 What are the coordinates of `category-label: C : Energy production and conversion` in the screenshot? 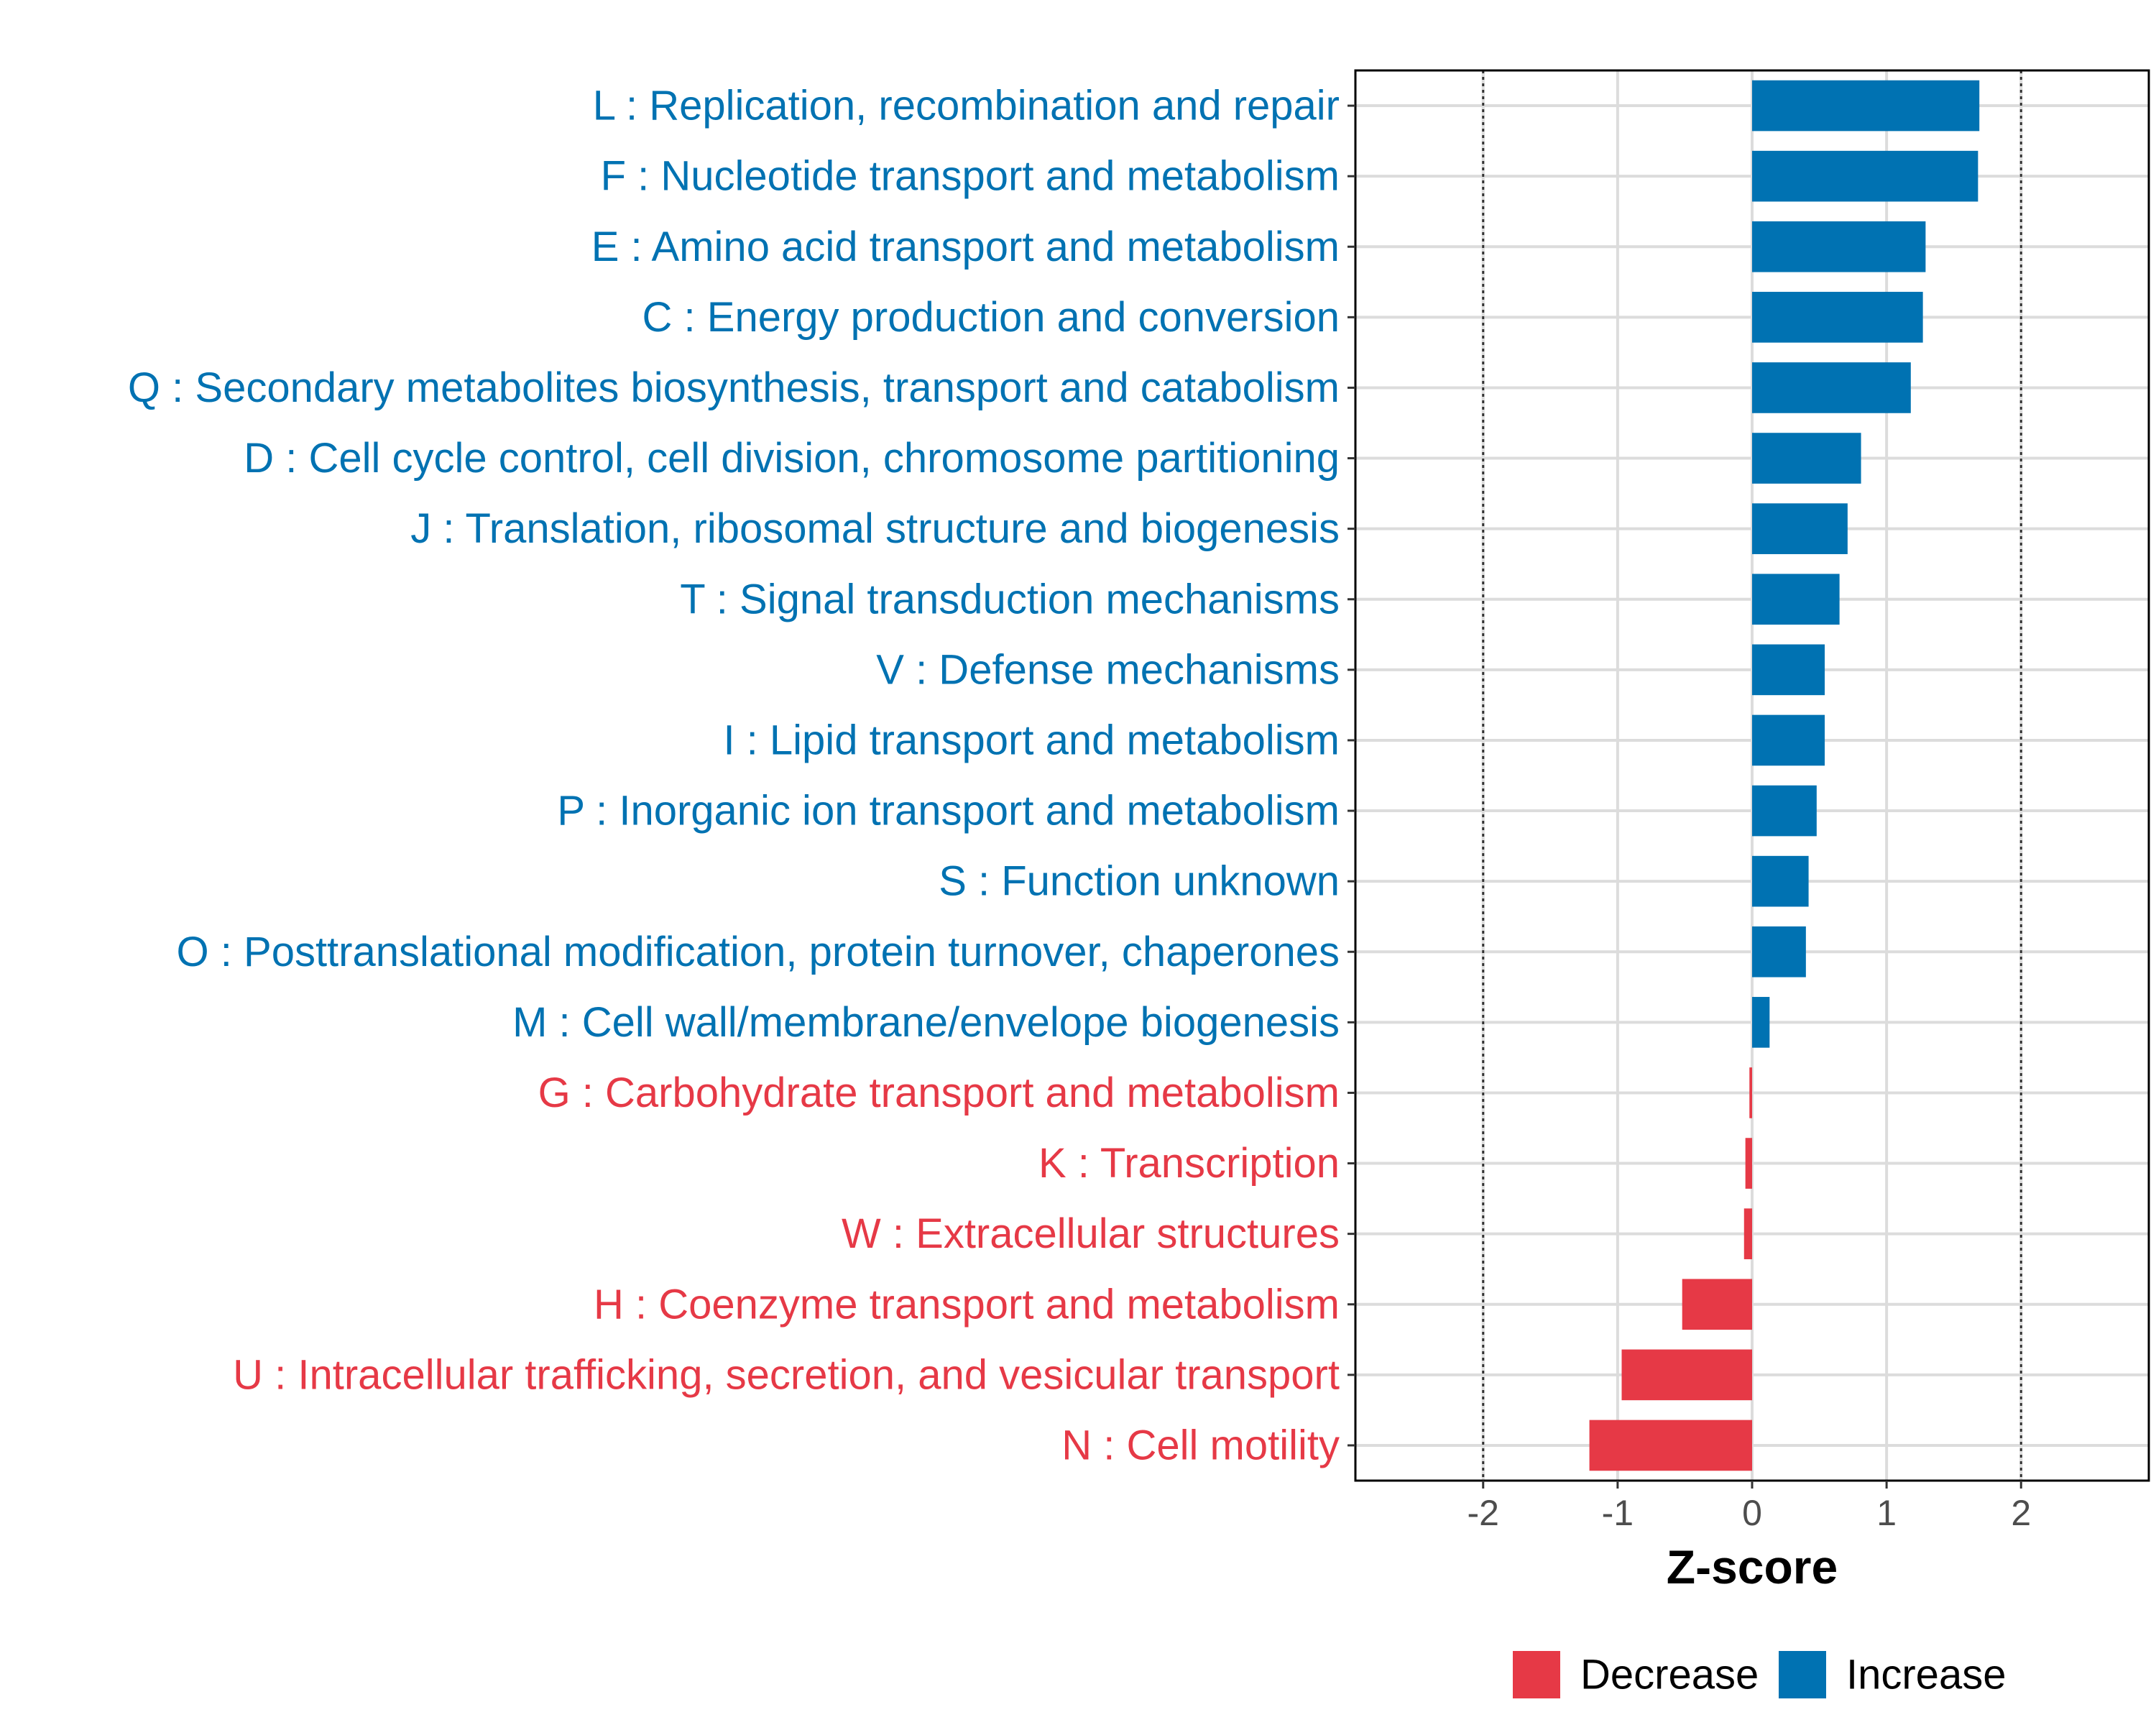 It's located at (991, 317).